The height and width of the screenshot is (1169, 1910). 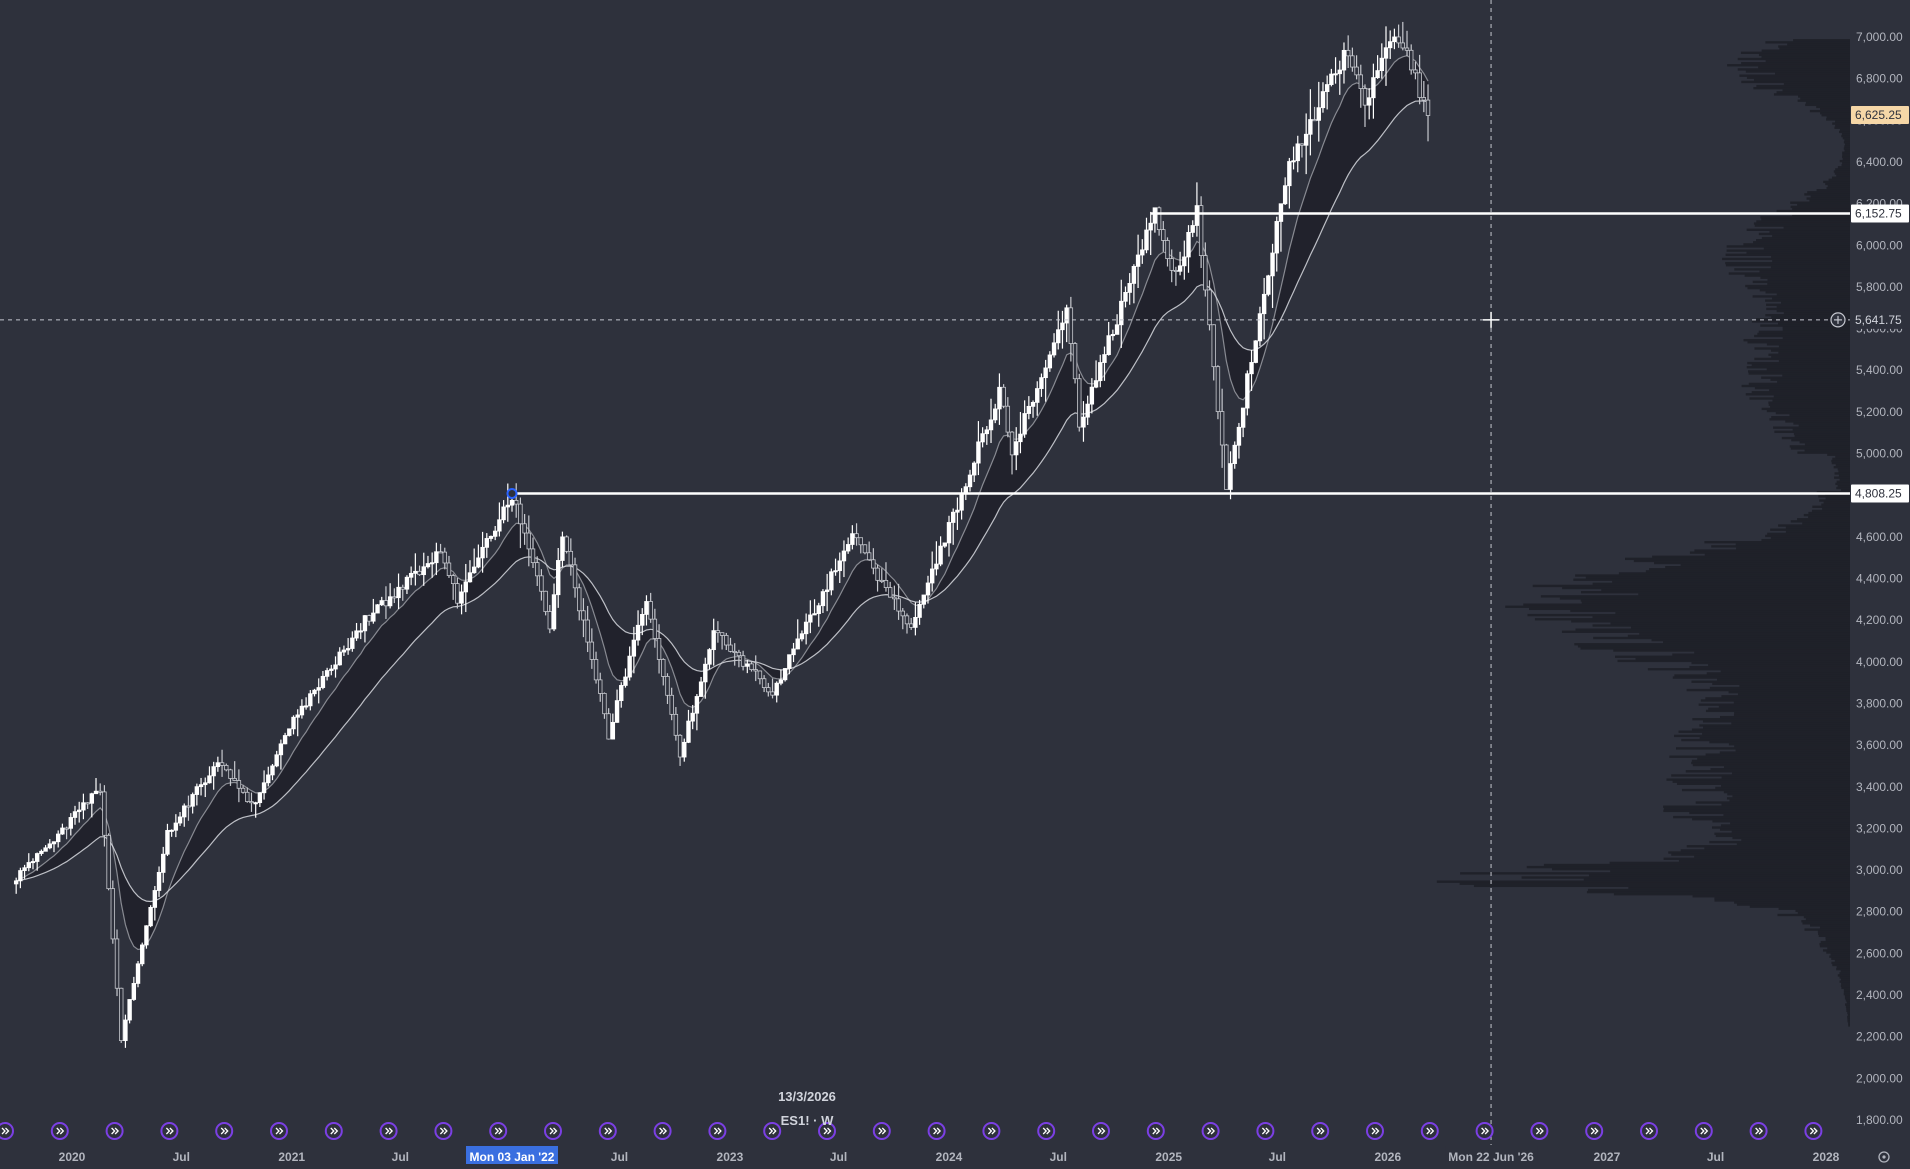 What do you see at coordinates (1884, 1157) in the screenshot?
I see `settings-gear-icon` at bounding box center [1884, 1157].